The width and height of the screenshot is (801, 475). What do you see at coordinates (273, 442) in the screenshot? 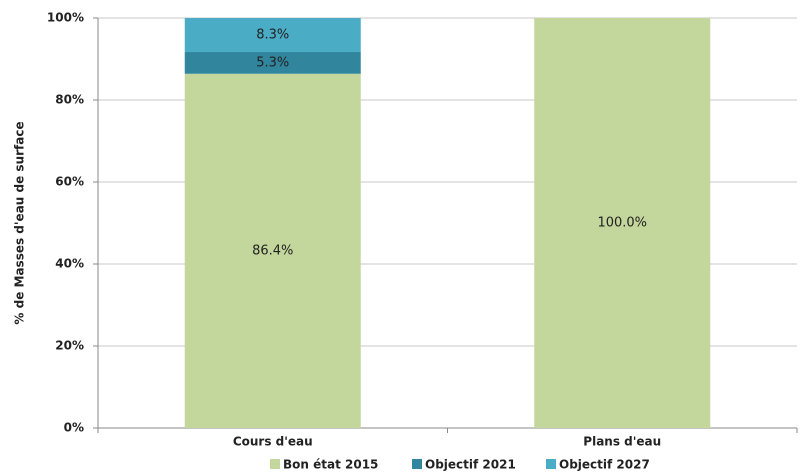
I see `x-tick-label: Cours d'eau` at bounding box center [273, 442].